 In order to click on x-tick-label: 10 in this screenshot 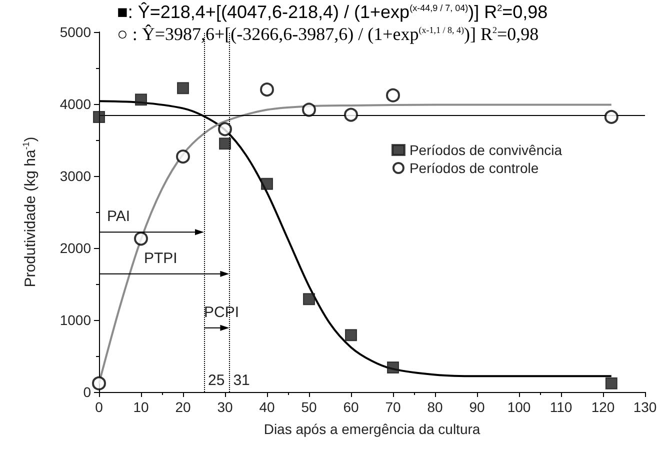, I will do `click(141, 407)`.